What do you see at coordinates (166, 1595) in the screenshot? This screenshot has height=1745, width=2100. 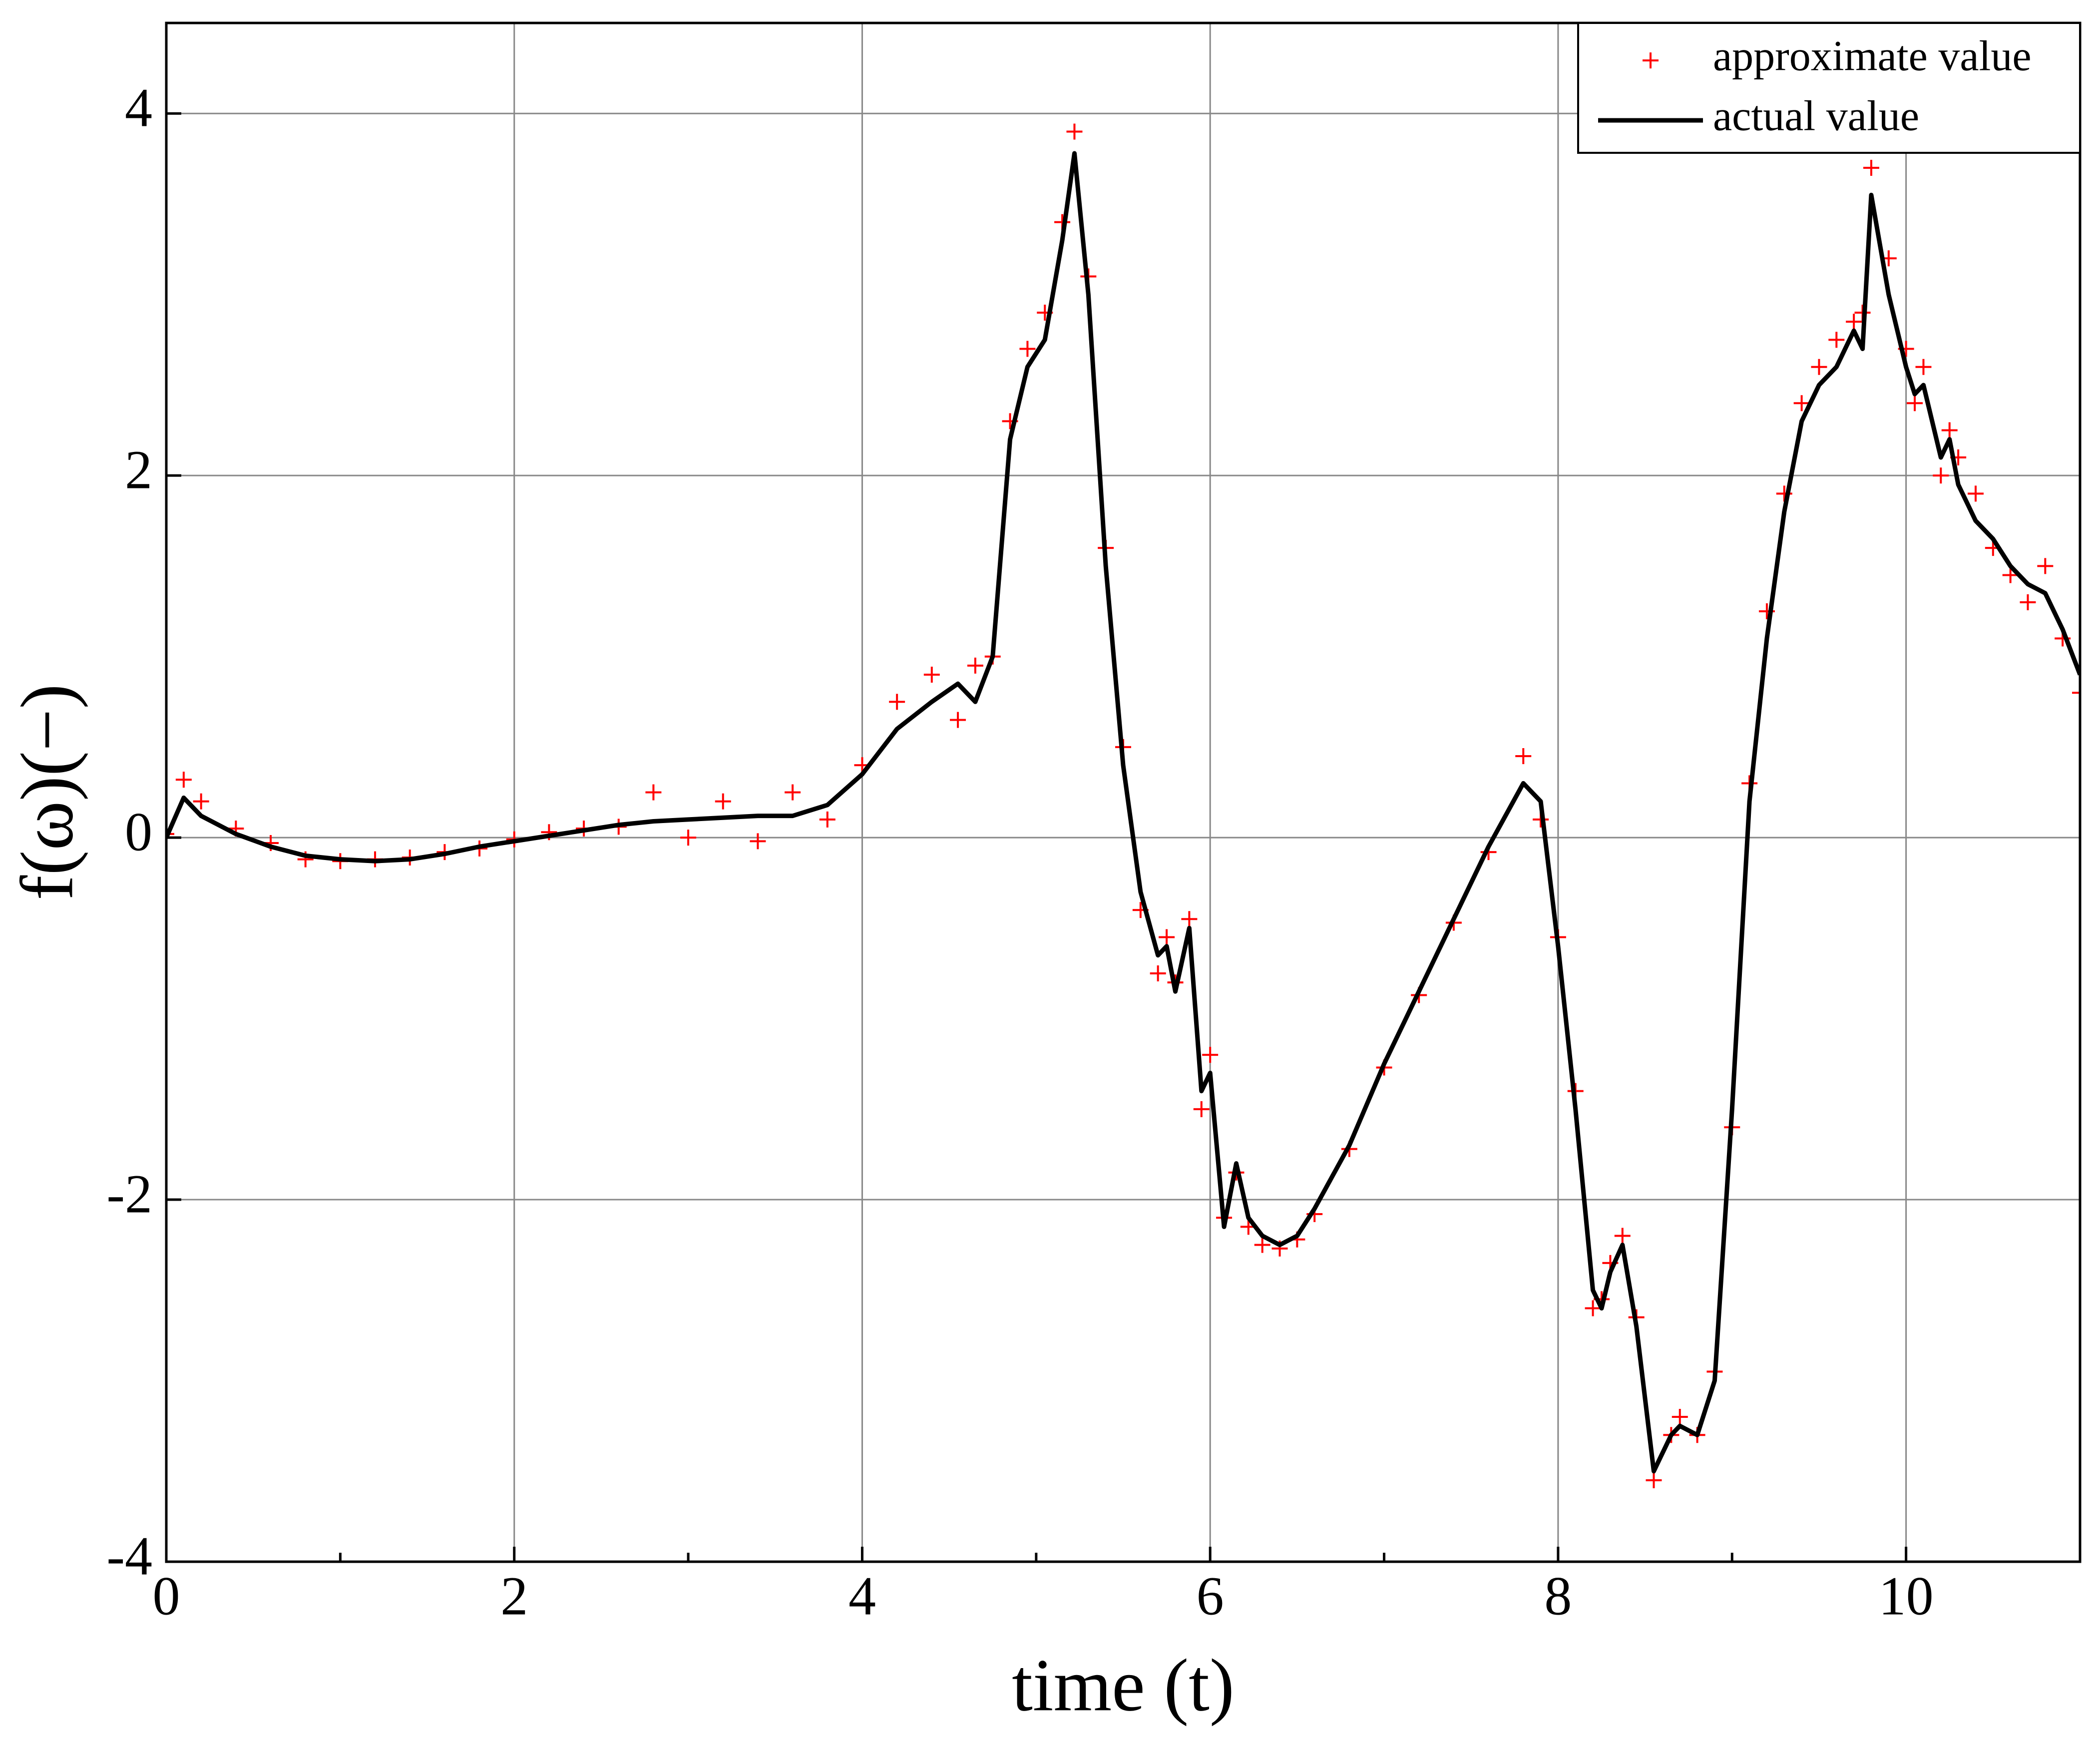 I see `x-tick-label: 0` at bounding box center [166, 1595].